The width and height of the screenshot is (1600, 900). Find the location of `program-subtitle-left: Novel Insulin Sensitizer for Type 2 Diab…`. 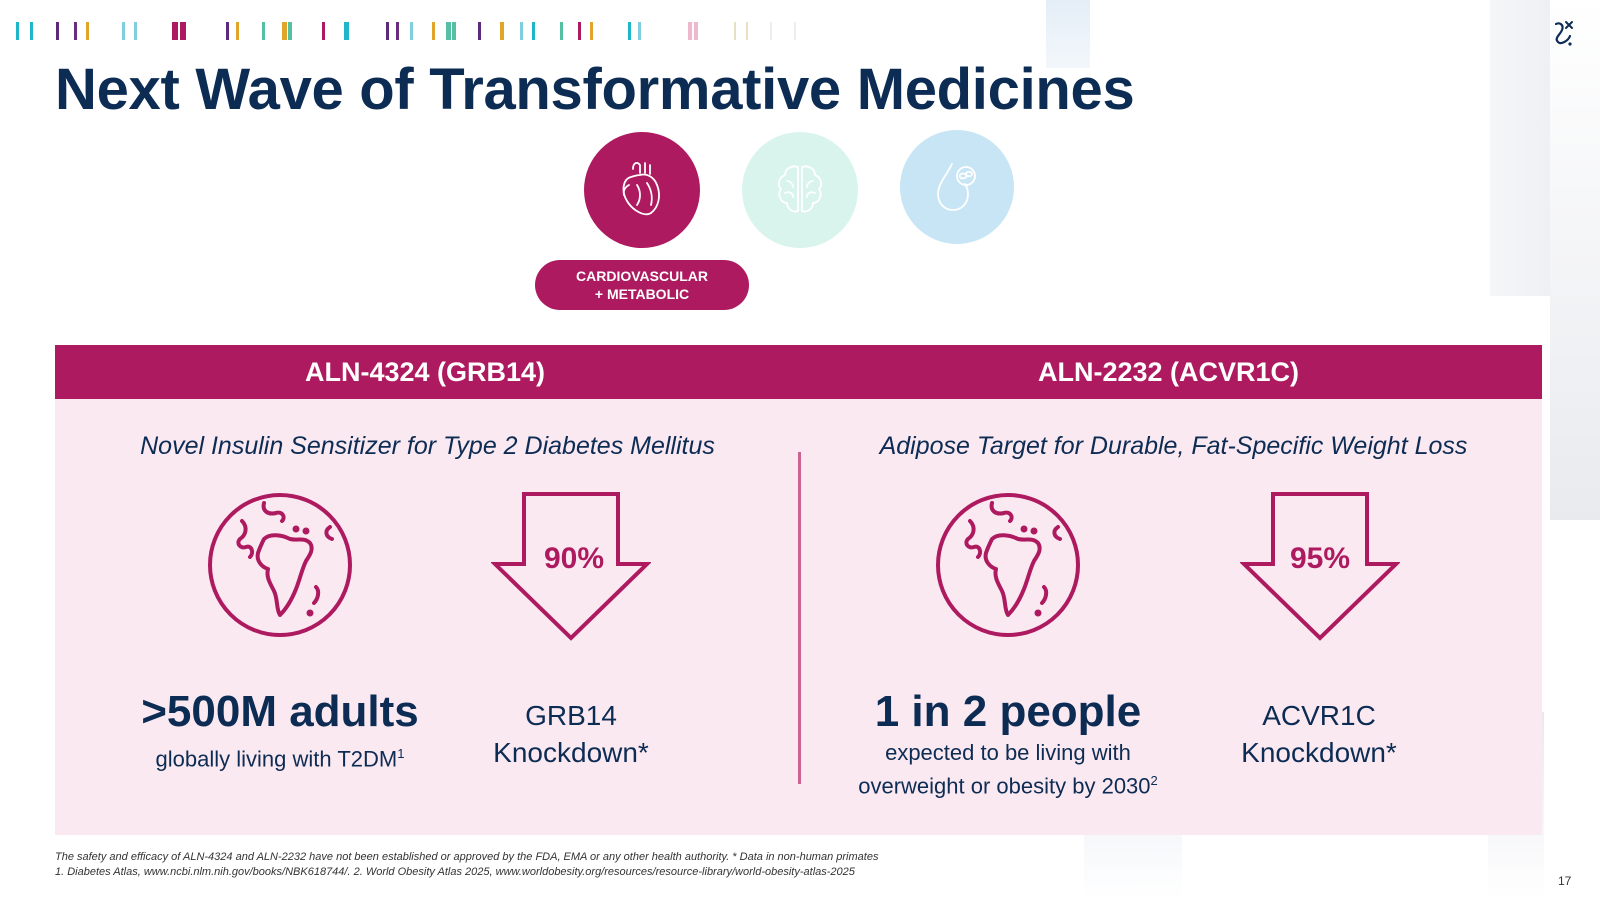

program-subtitle-left: Novel Insulin Sensitizer for Type 2 Diab… is located at coordinates (427, 446).